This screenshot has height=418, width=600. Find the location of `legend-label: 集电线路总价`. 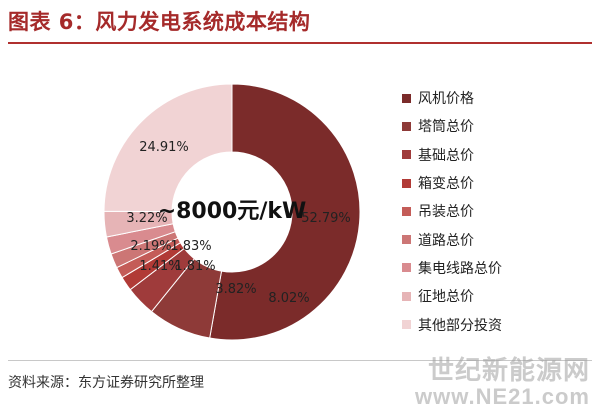

legend-label: 集电线路总价 is located at coordinates (460, 268).